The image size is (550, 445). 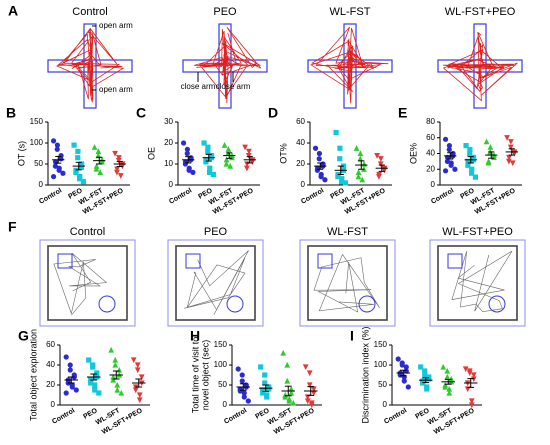 What do you see at coordinates (413, 153) in the screenshot?
I see `y-axis-label: OE%` at bounding box center [413, 153].